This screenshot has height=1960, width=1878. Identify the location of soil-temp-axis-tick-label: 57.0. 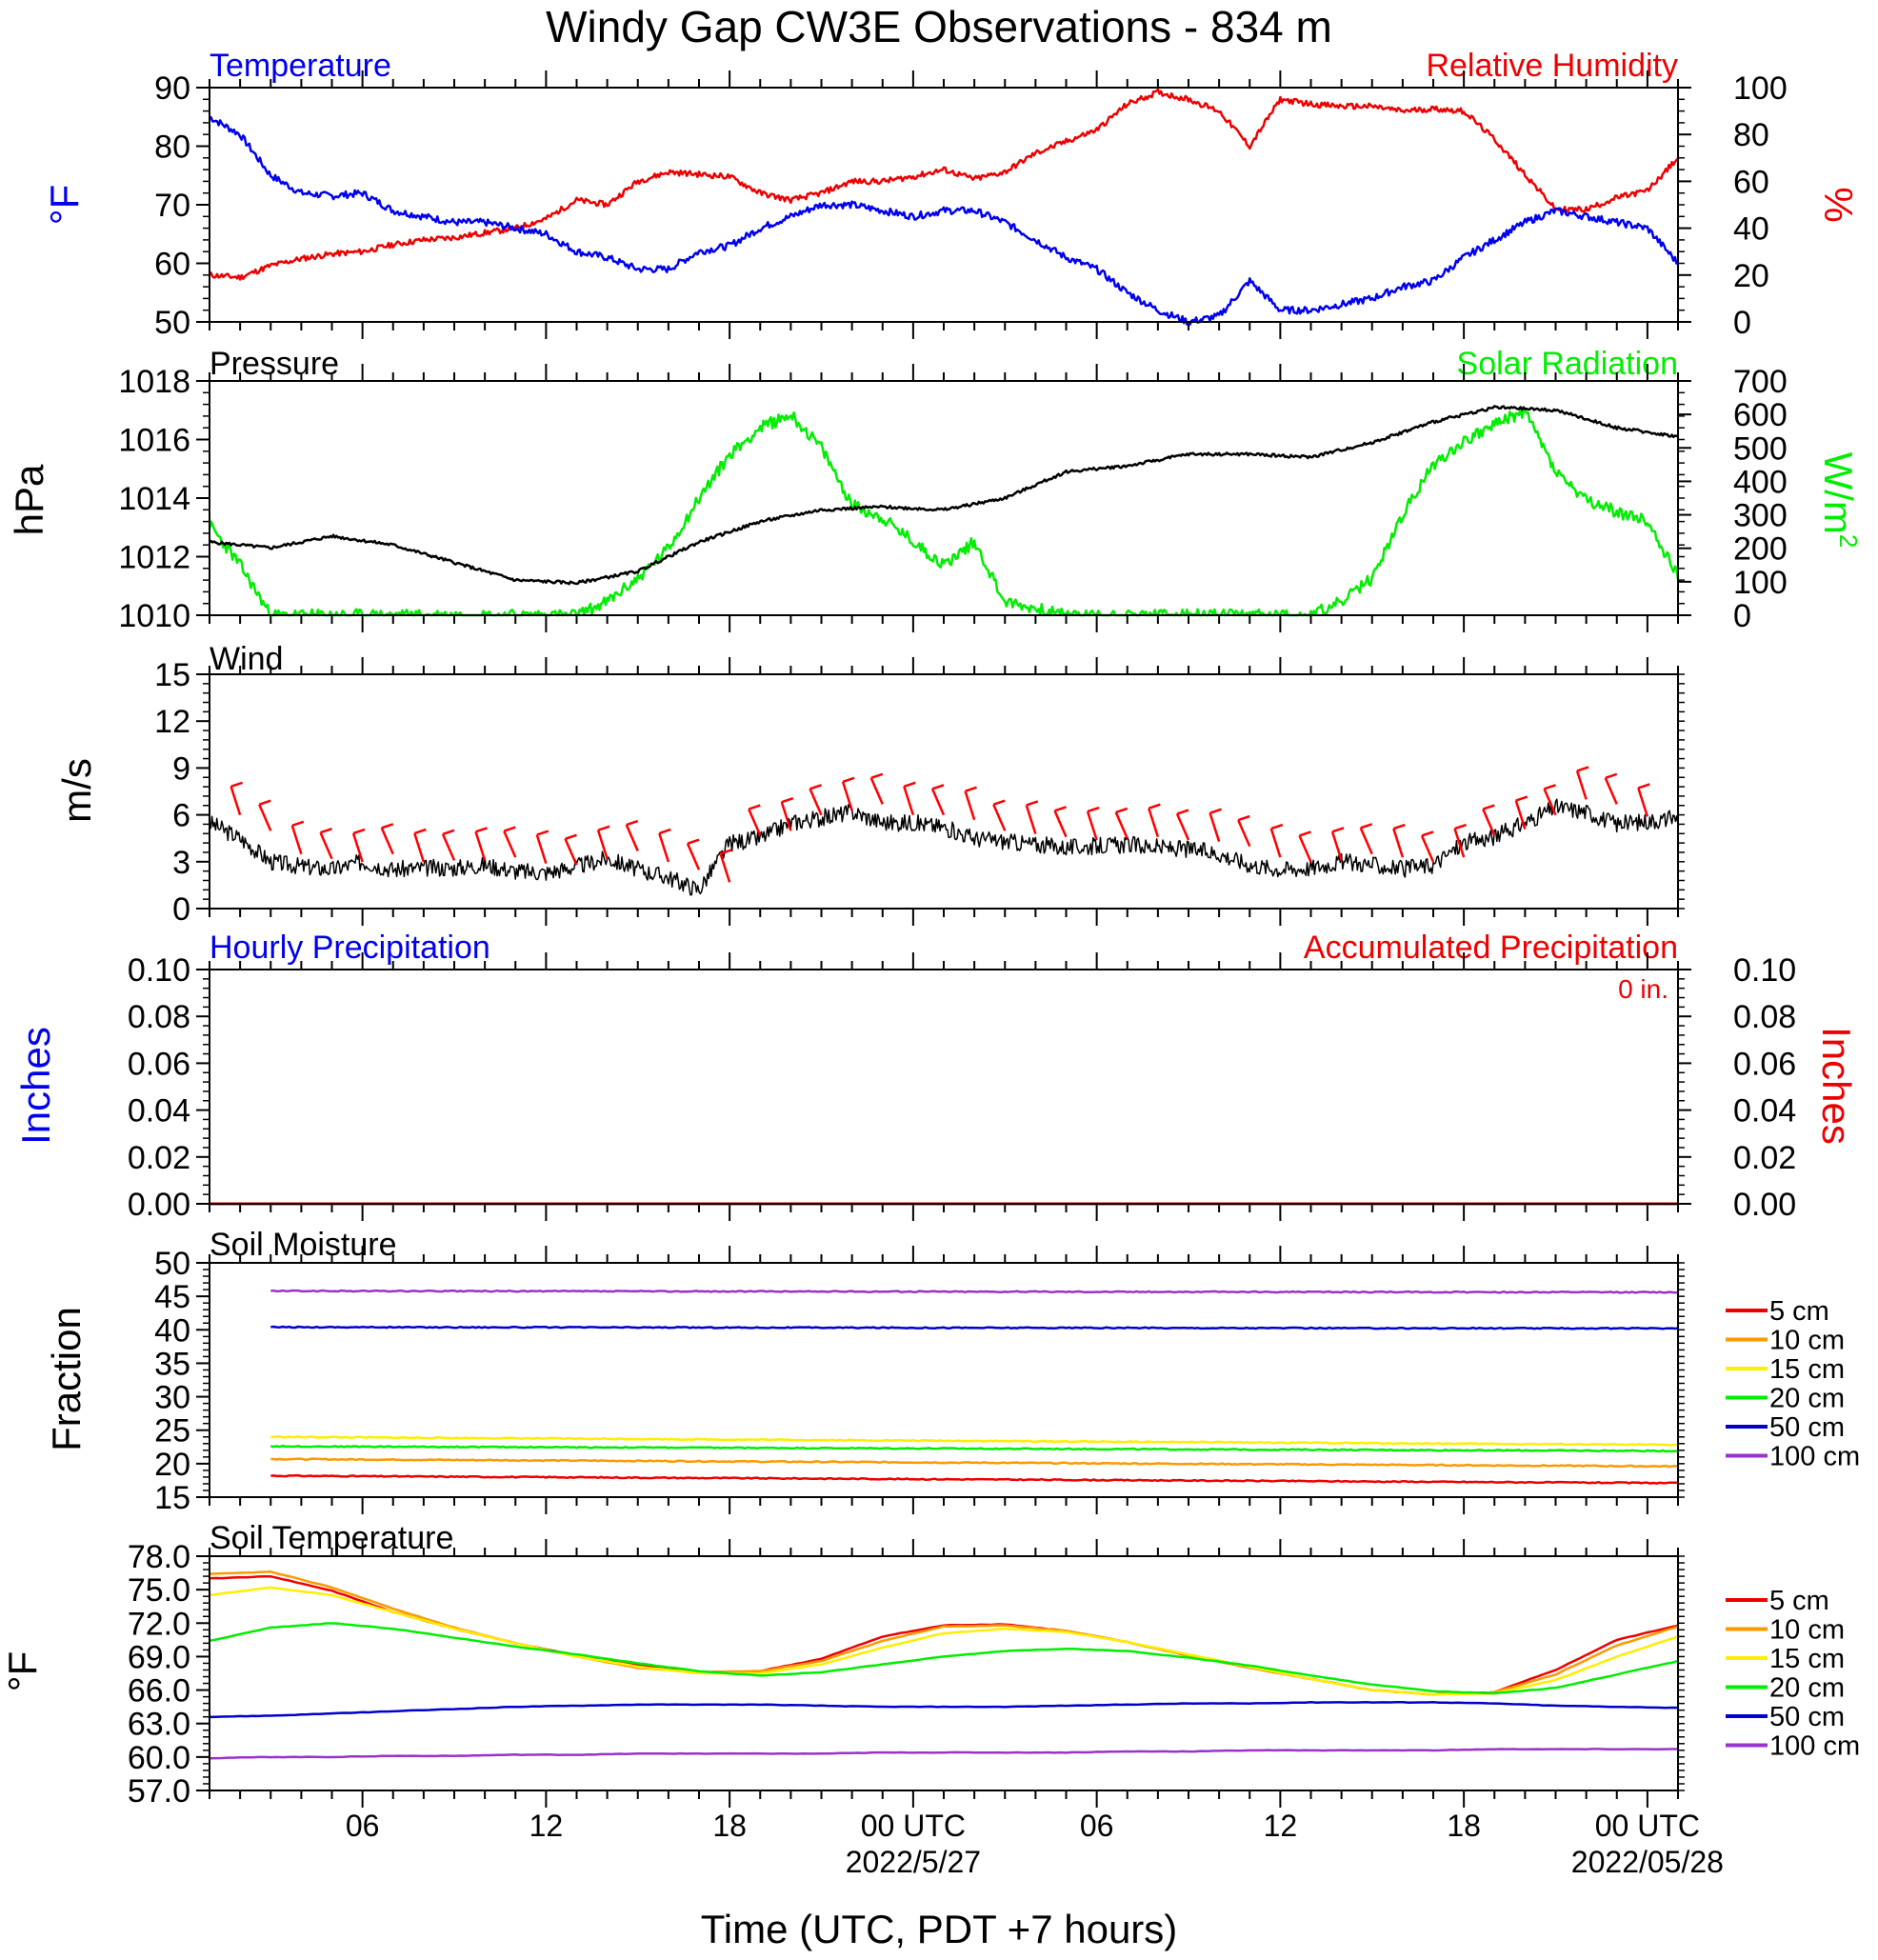
(159, 1791).